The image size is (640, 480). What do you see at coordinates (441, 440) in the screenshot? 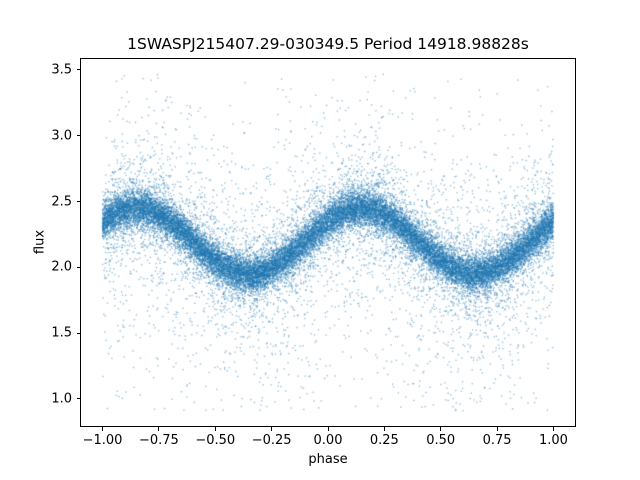
I see `x-tick-label: 0.50` at bounding box center [441, 440].